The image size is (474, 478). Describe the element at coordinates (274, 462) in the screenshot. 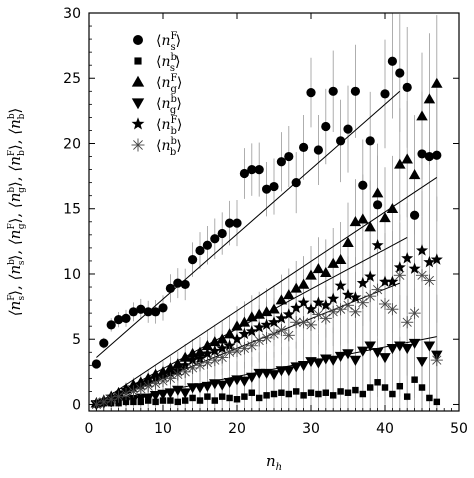

I see `x-axis-label: nh` at that location.